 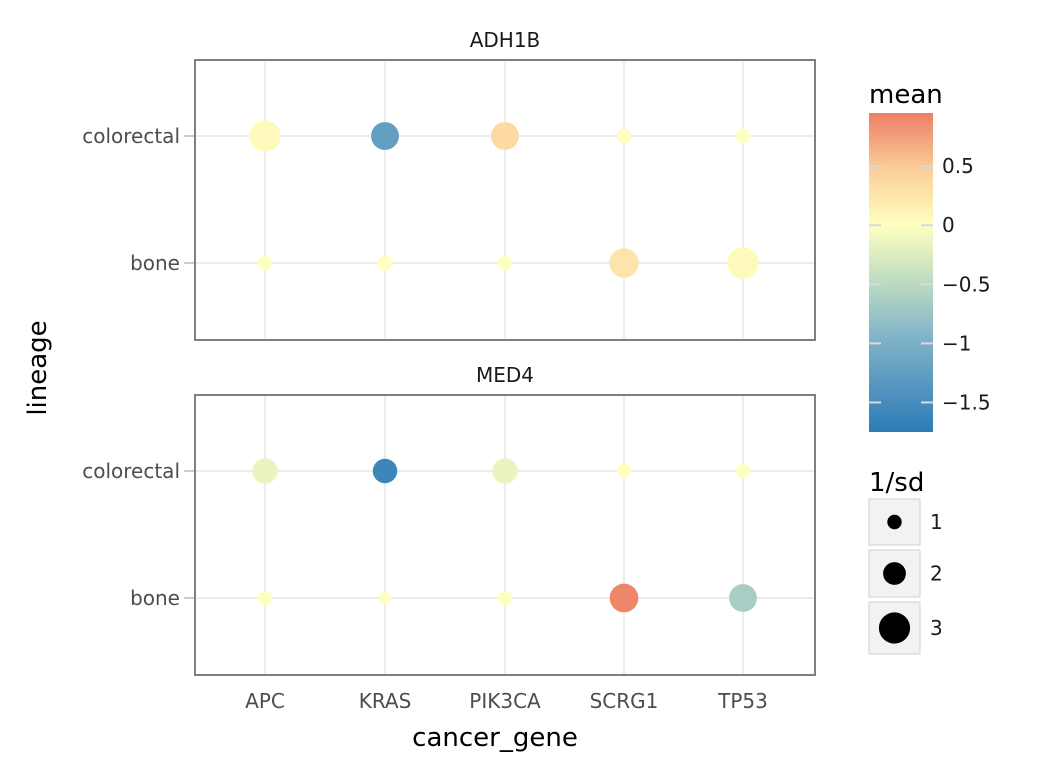 I want to click on color-legend-bar, so click(x=901, y=272).